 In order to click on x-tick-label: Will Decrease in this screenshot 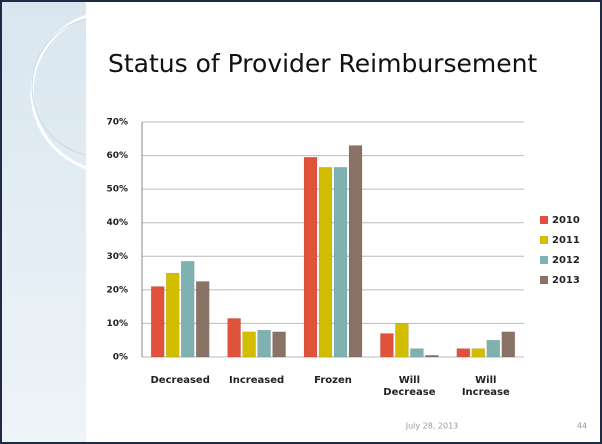, I will do `click(409, 386)`.